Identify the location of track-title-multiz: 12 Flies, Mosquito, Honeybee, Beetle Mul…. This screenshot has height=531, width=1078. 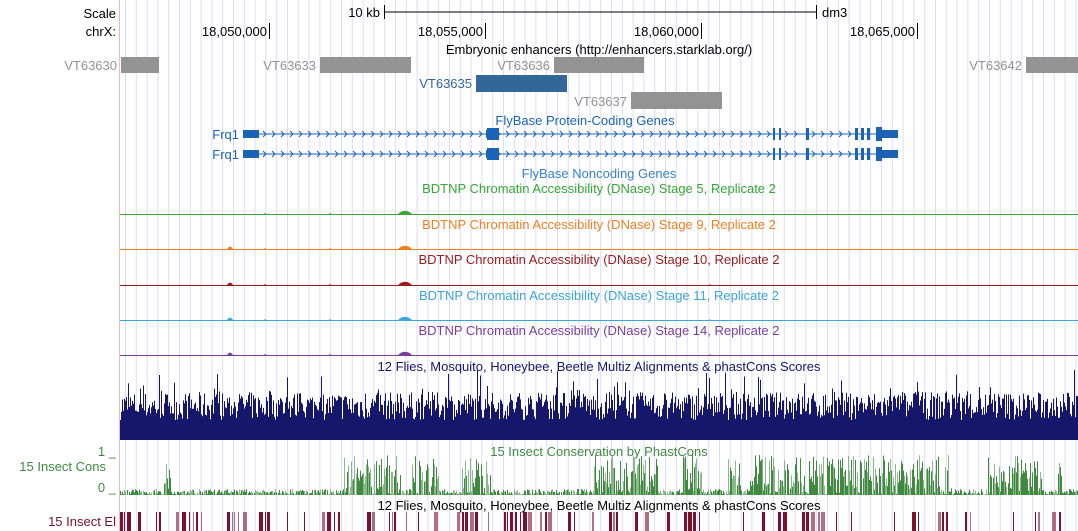
(599, 366).